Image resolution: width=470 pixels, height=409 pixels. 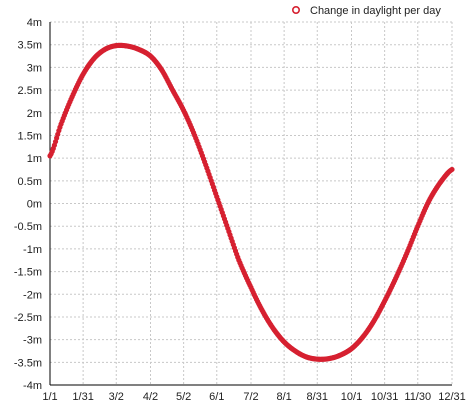 I want to click on y-tick-label: 2.5m, so click(x=30, y=91).